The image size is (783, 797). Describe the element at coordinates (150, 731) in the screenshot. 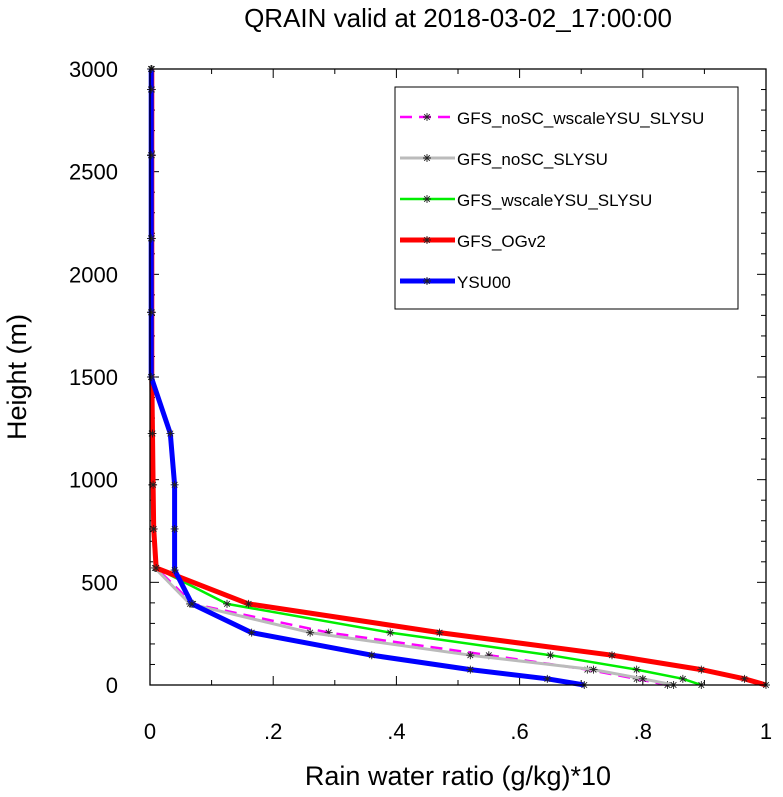

I see `x-tick-label: 0` at that location.